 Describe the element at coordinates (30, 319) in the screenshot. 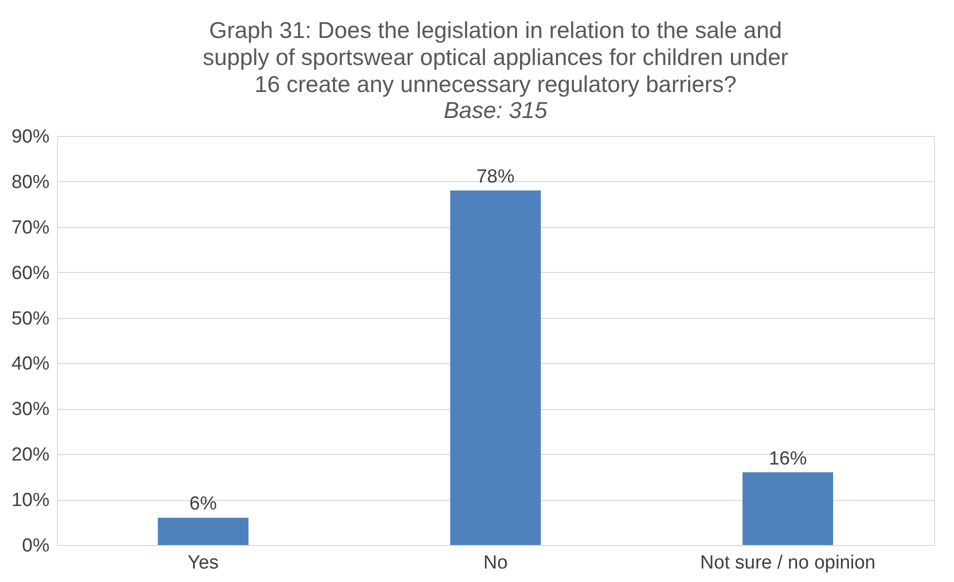

I see `y-tick-label: 50%` at that location.